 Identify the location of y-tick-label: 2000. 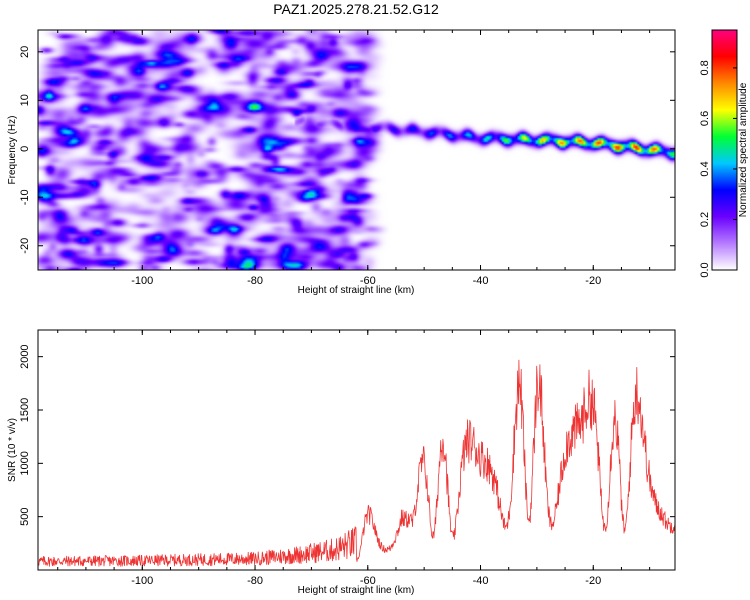
(25, 356).